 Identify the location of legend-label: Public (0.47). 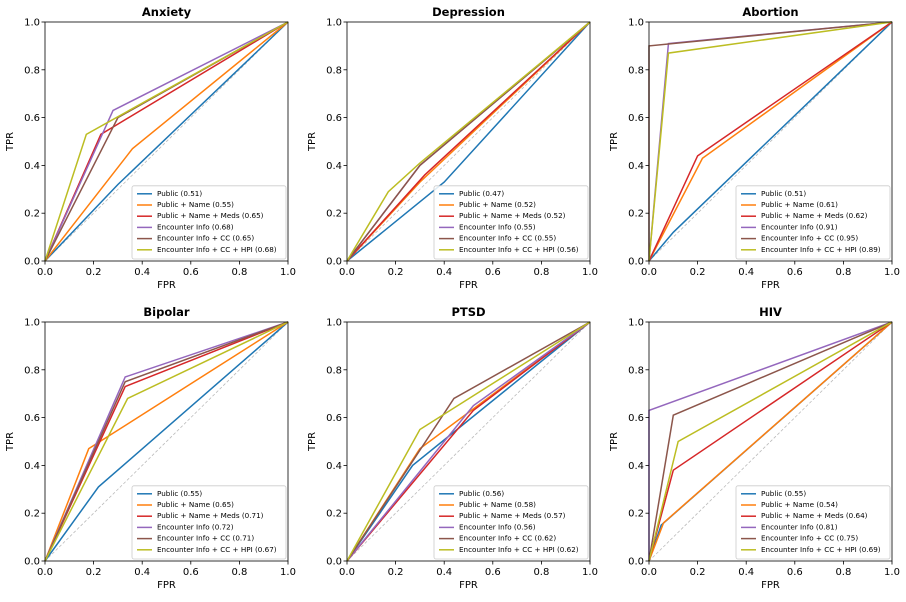
(481, 193).